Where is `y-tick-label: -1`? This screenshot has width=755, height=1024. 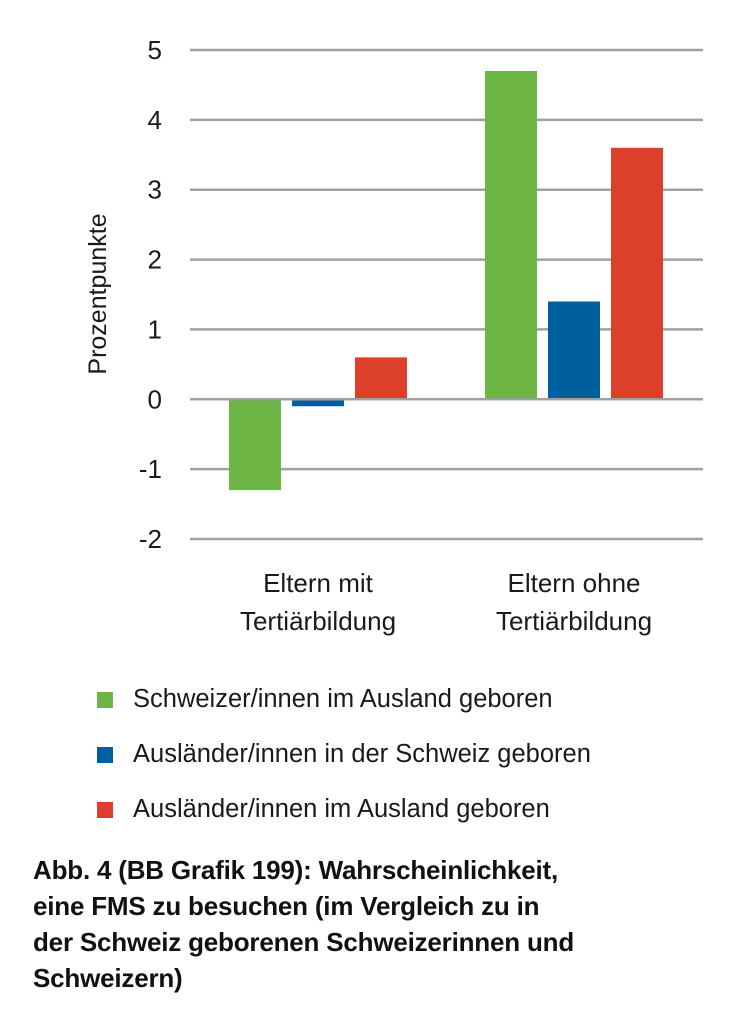
y-tick-label: -1 is located at coordinates (150, 469).